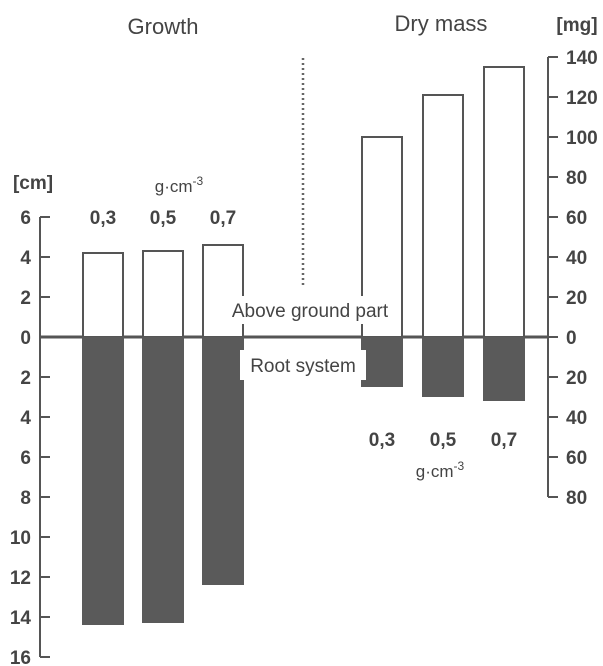  Describe the element at coordinates (435, 471) in the screenshot. I see `dry-mass-density-unit-base: g·cm` at that location.